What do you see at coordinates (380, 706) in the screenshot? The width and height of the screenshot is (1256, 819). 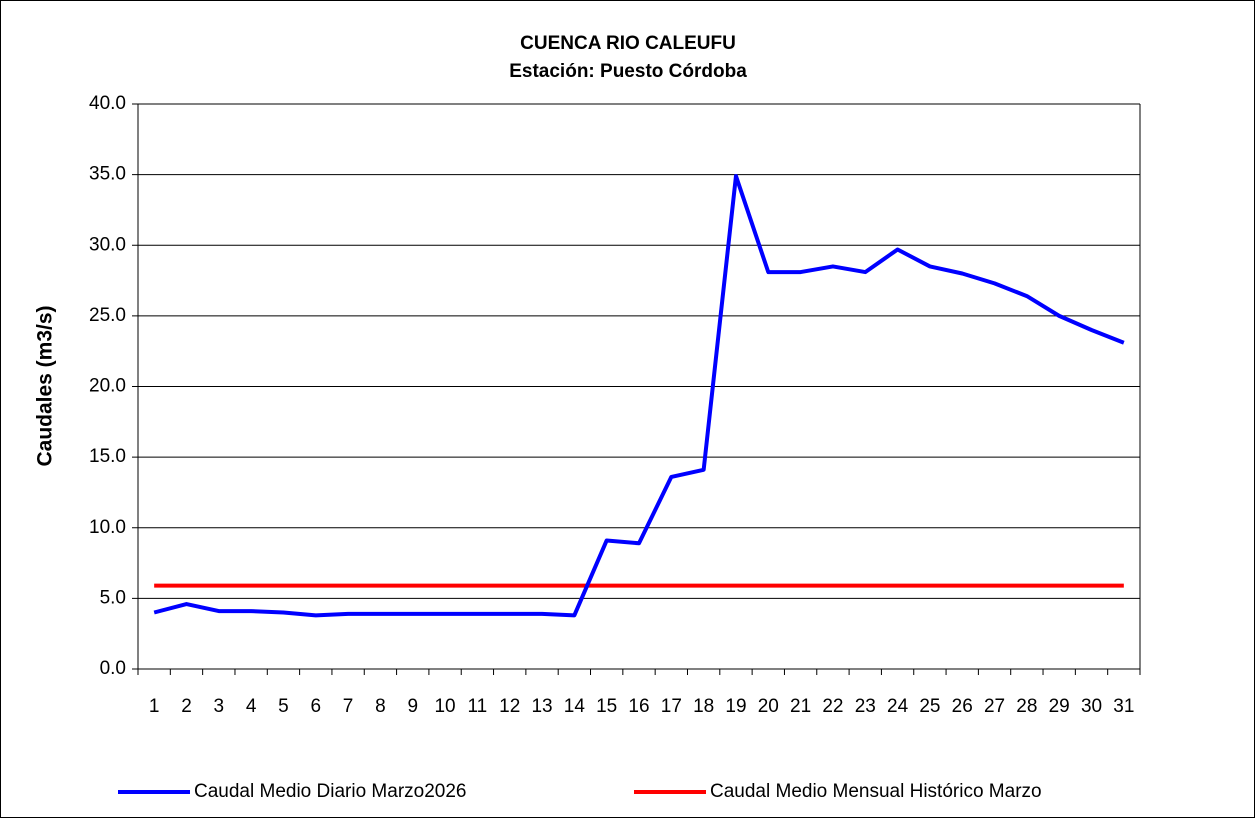 I see `x-tick-label: 8` at bounding box center [380, 706].